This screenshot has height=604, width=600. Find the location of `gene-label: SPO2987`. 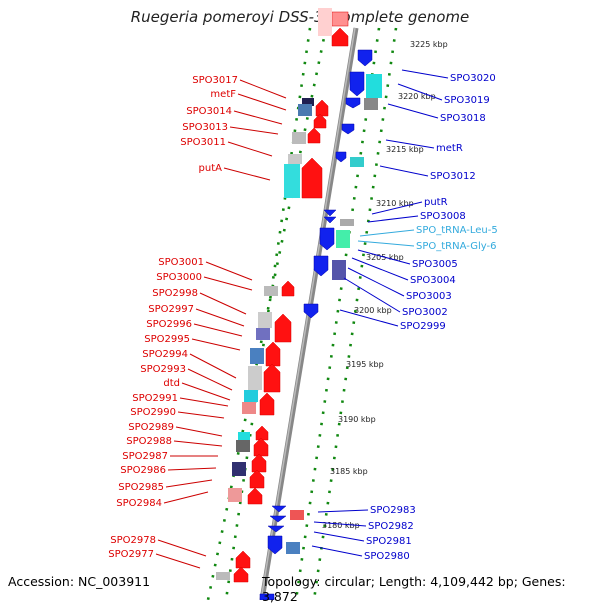

gene-label: SPO2987 is located at coordinates (145, 456).